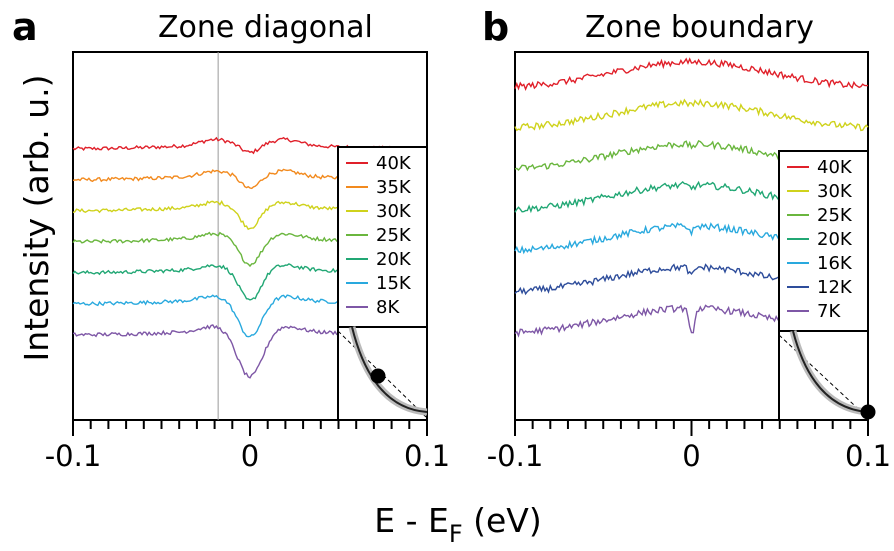  I want to click on series-line-30K, so click(691, 115).